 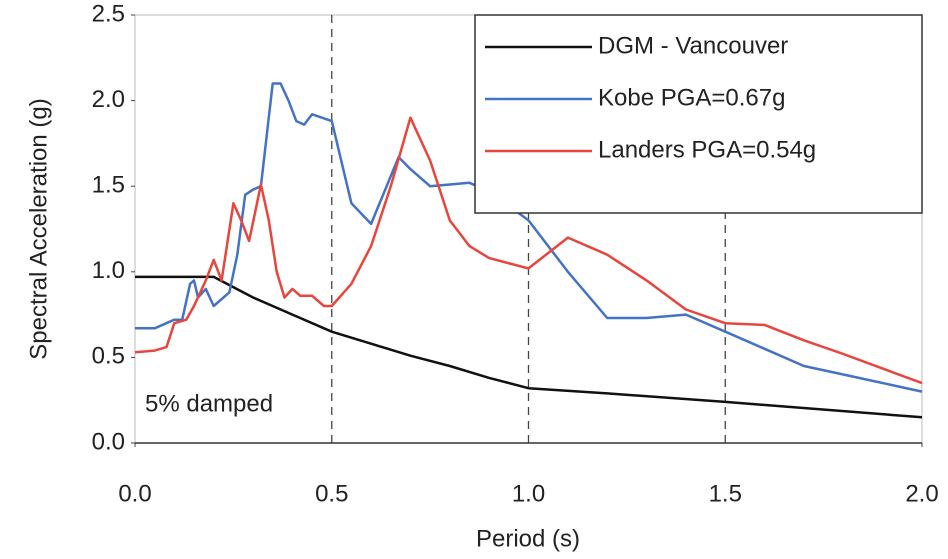 What do you see at coordinates (693, 45) in the screenshot?
I see `legend-label: DGM - Vancouver` at bounding box center [693, 45].